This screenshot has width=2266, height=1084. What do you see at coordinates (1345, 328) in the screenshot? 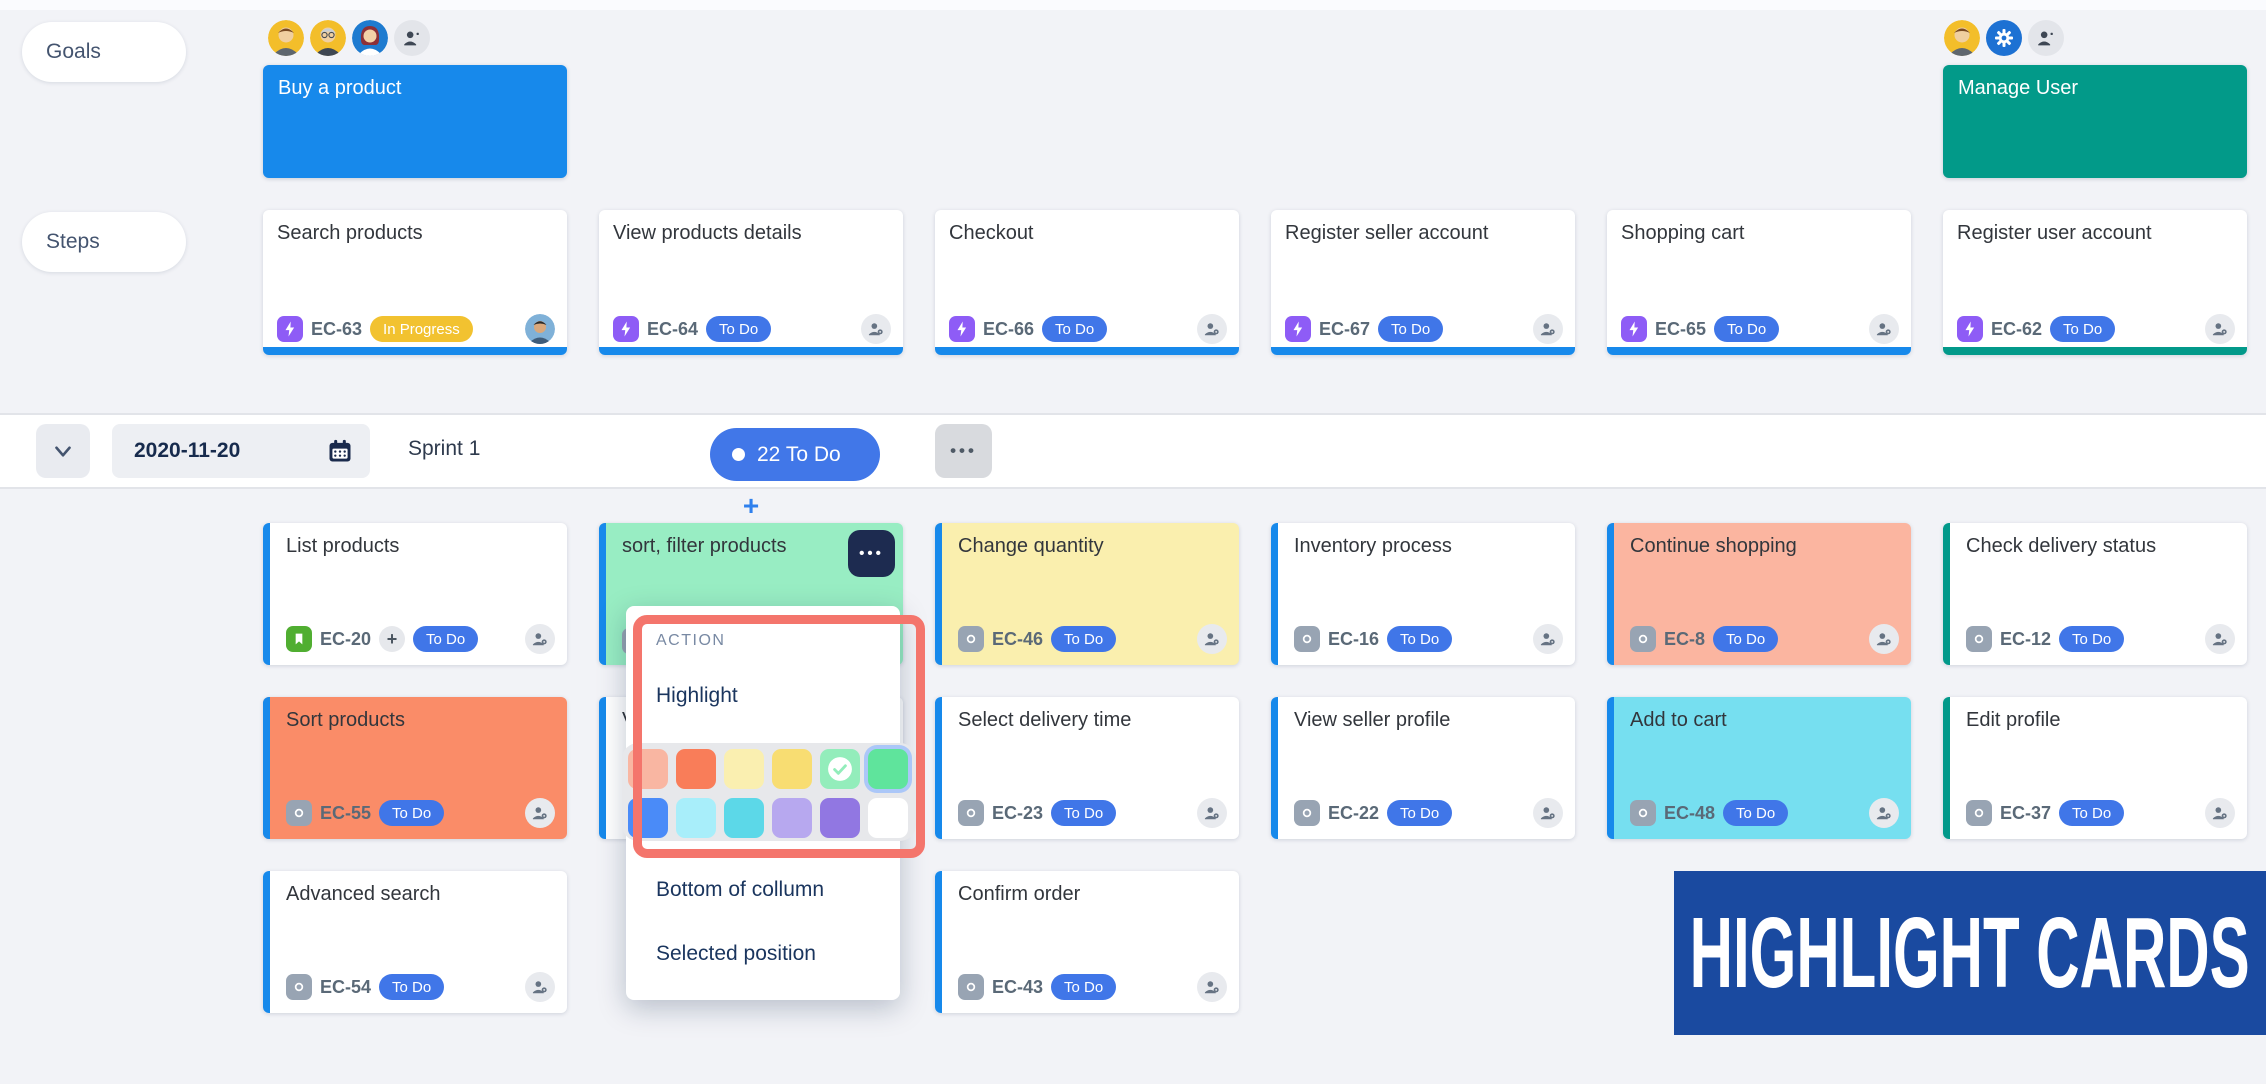
I see `issue-key: EC-67` at bounding box center [1345, 328].